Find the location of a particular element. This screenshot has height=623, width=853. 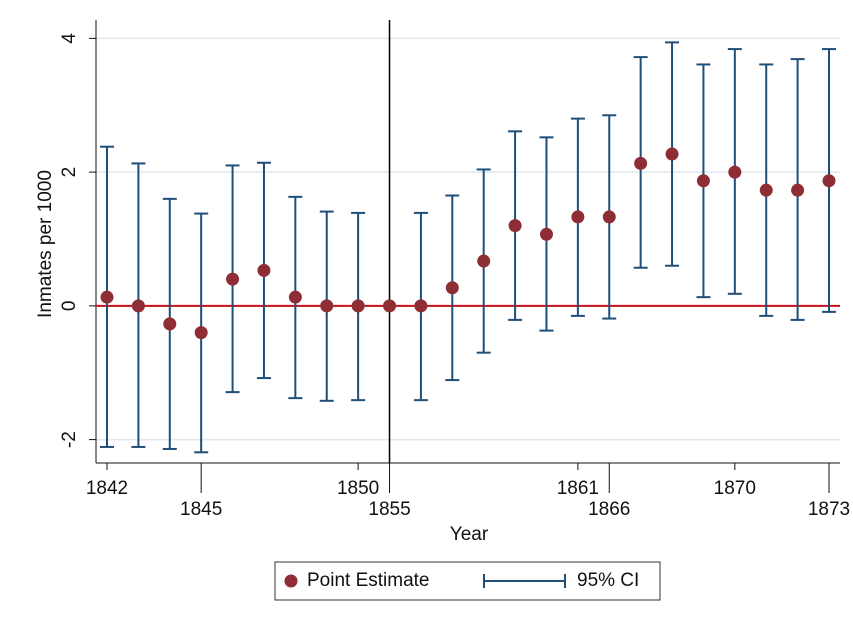

y-tick-label: 2 is located at coordinates (69, 172).